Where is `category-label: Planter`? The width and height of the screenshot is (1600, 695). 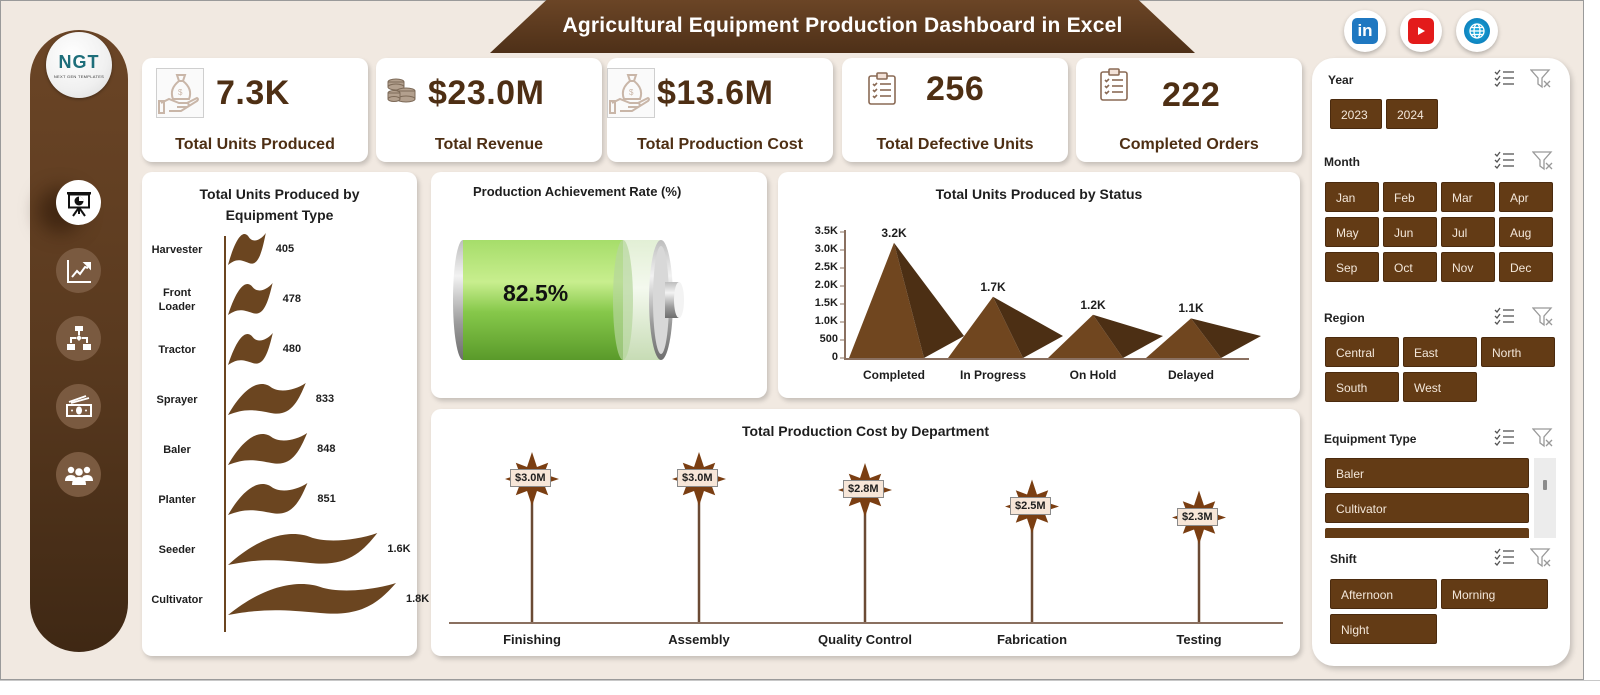 category-label: Planter is located at coordinates (177, 500).